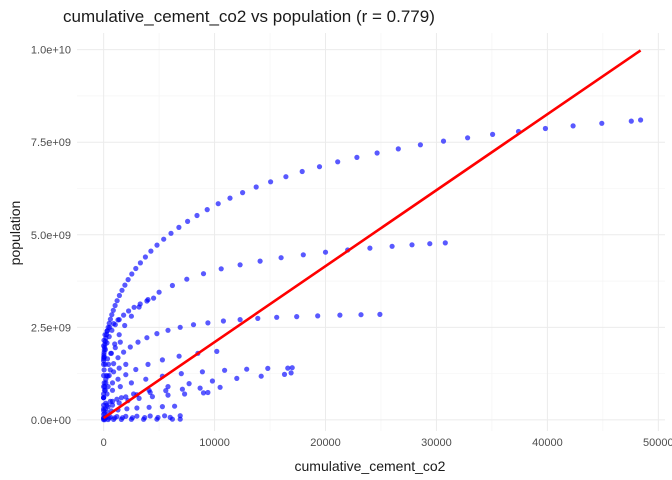  I want to click on x-tick-label: 30000, so click(436, 443).